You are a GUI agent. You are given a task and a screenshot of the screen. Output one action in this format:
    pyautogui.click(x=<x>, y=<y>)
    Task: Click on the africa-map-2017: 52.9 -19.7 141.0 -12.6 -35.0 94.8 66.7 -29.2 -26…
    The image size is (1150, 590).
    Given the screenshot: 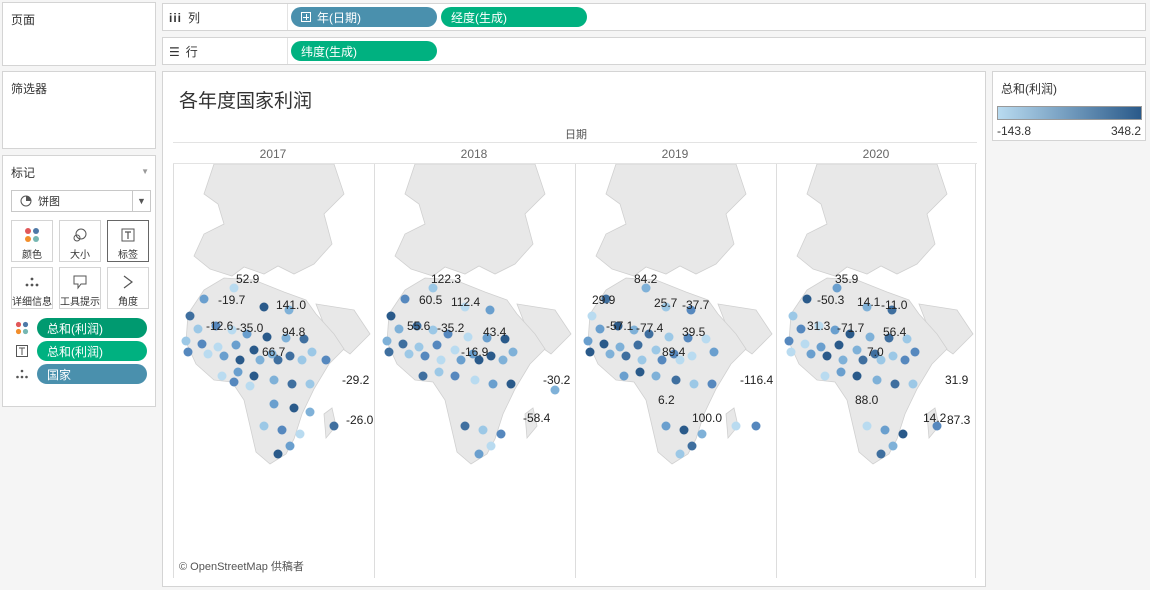 What is the action you would take?
    pyautogui.click(x=273, y=371)
    